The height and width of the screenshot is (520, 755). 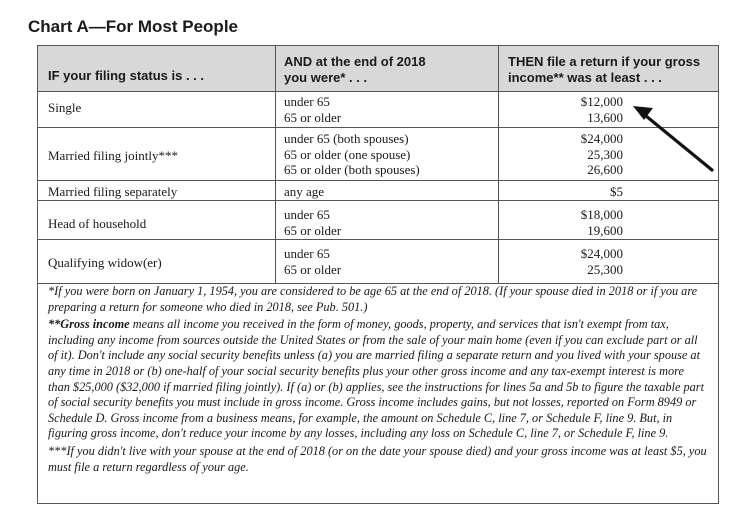 I want to click on header-age-line1: AND at the end of 2018, so click(x=355, y=61).